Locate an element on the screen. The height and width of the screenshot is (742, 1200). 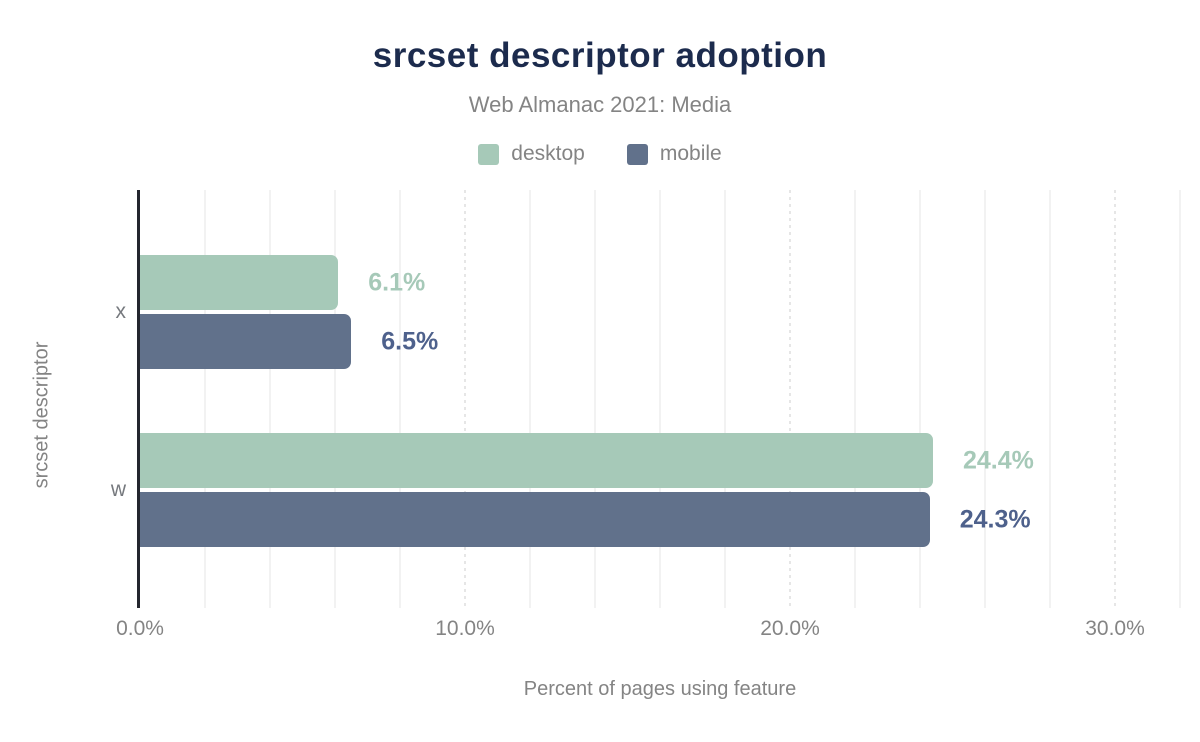
legend-item-mobile: mobile is located at coordinates (674, 154).